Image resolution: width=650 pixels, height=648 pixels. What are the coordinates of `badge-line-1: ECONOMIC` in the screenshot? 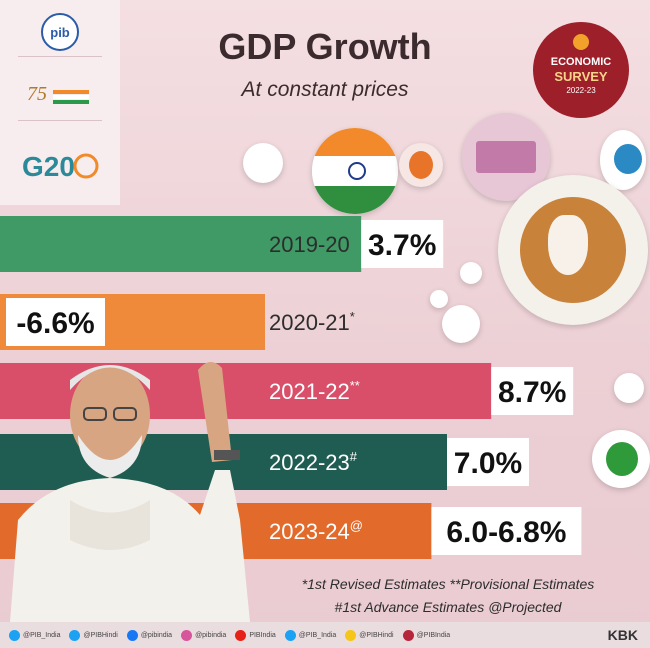 It's located at (581, 62).